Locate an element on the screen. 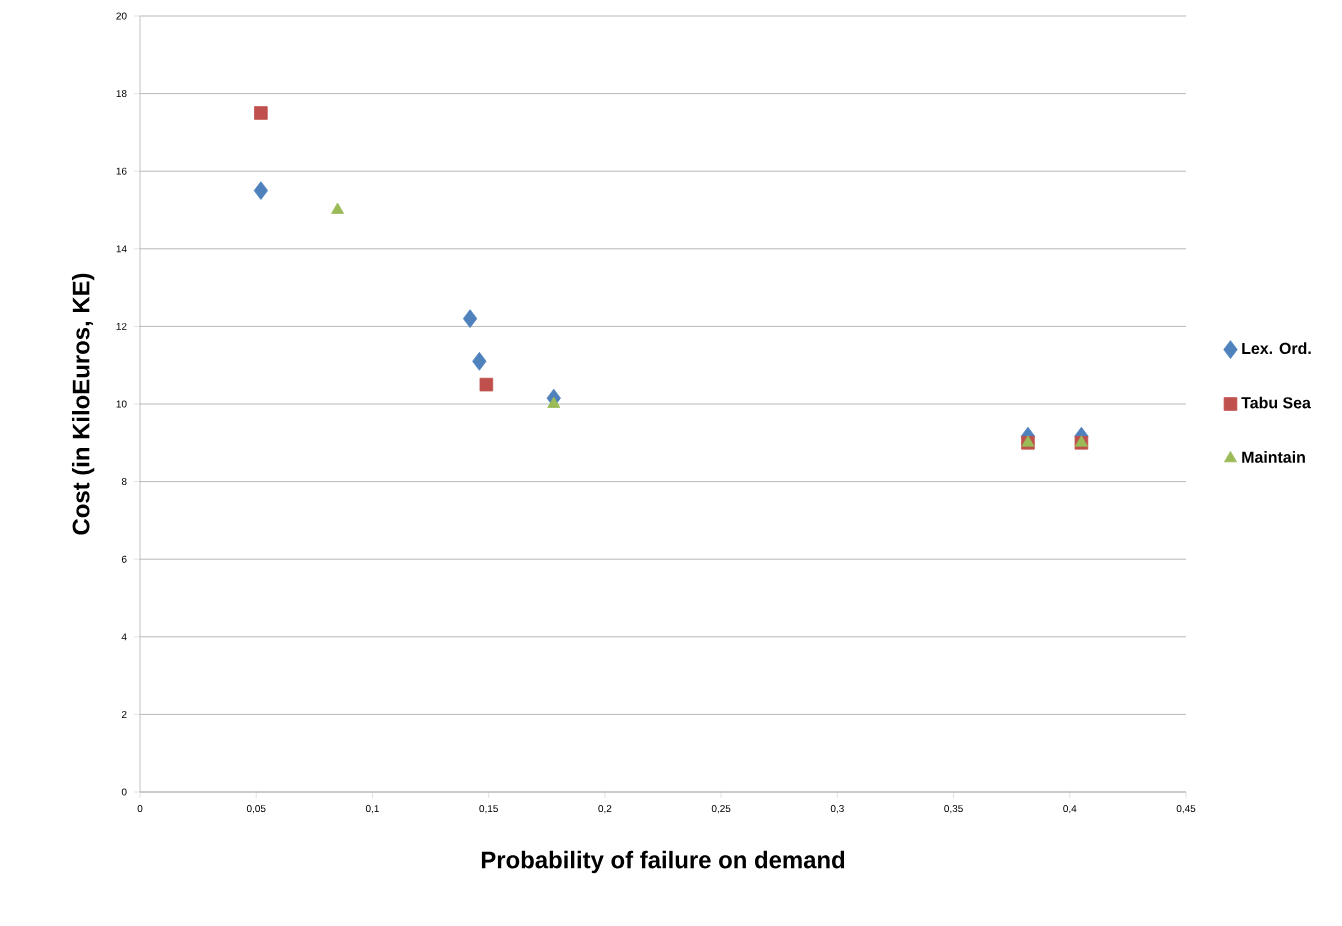 The width and height of the screenshot is (1342, 926). y-axis-title: Cost (in KiloEuros, KE) is located at coordinates (83, 404).